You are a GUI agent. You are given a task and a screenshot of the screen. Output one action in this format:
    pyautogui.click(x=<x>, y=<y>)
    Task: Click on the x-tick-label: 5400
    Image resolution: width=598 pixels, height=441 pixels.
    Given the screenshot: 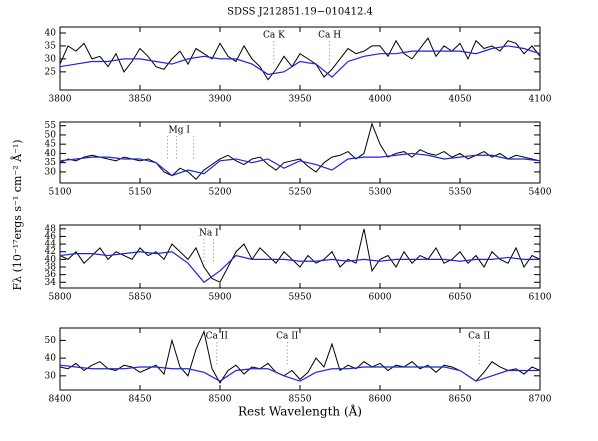 What is the action you would take?
    pyautogui.click(x=540, y=193)
    